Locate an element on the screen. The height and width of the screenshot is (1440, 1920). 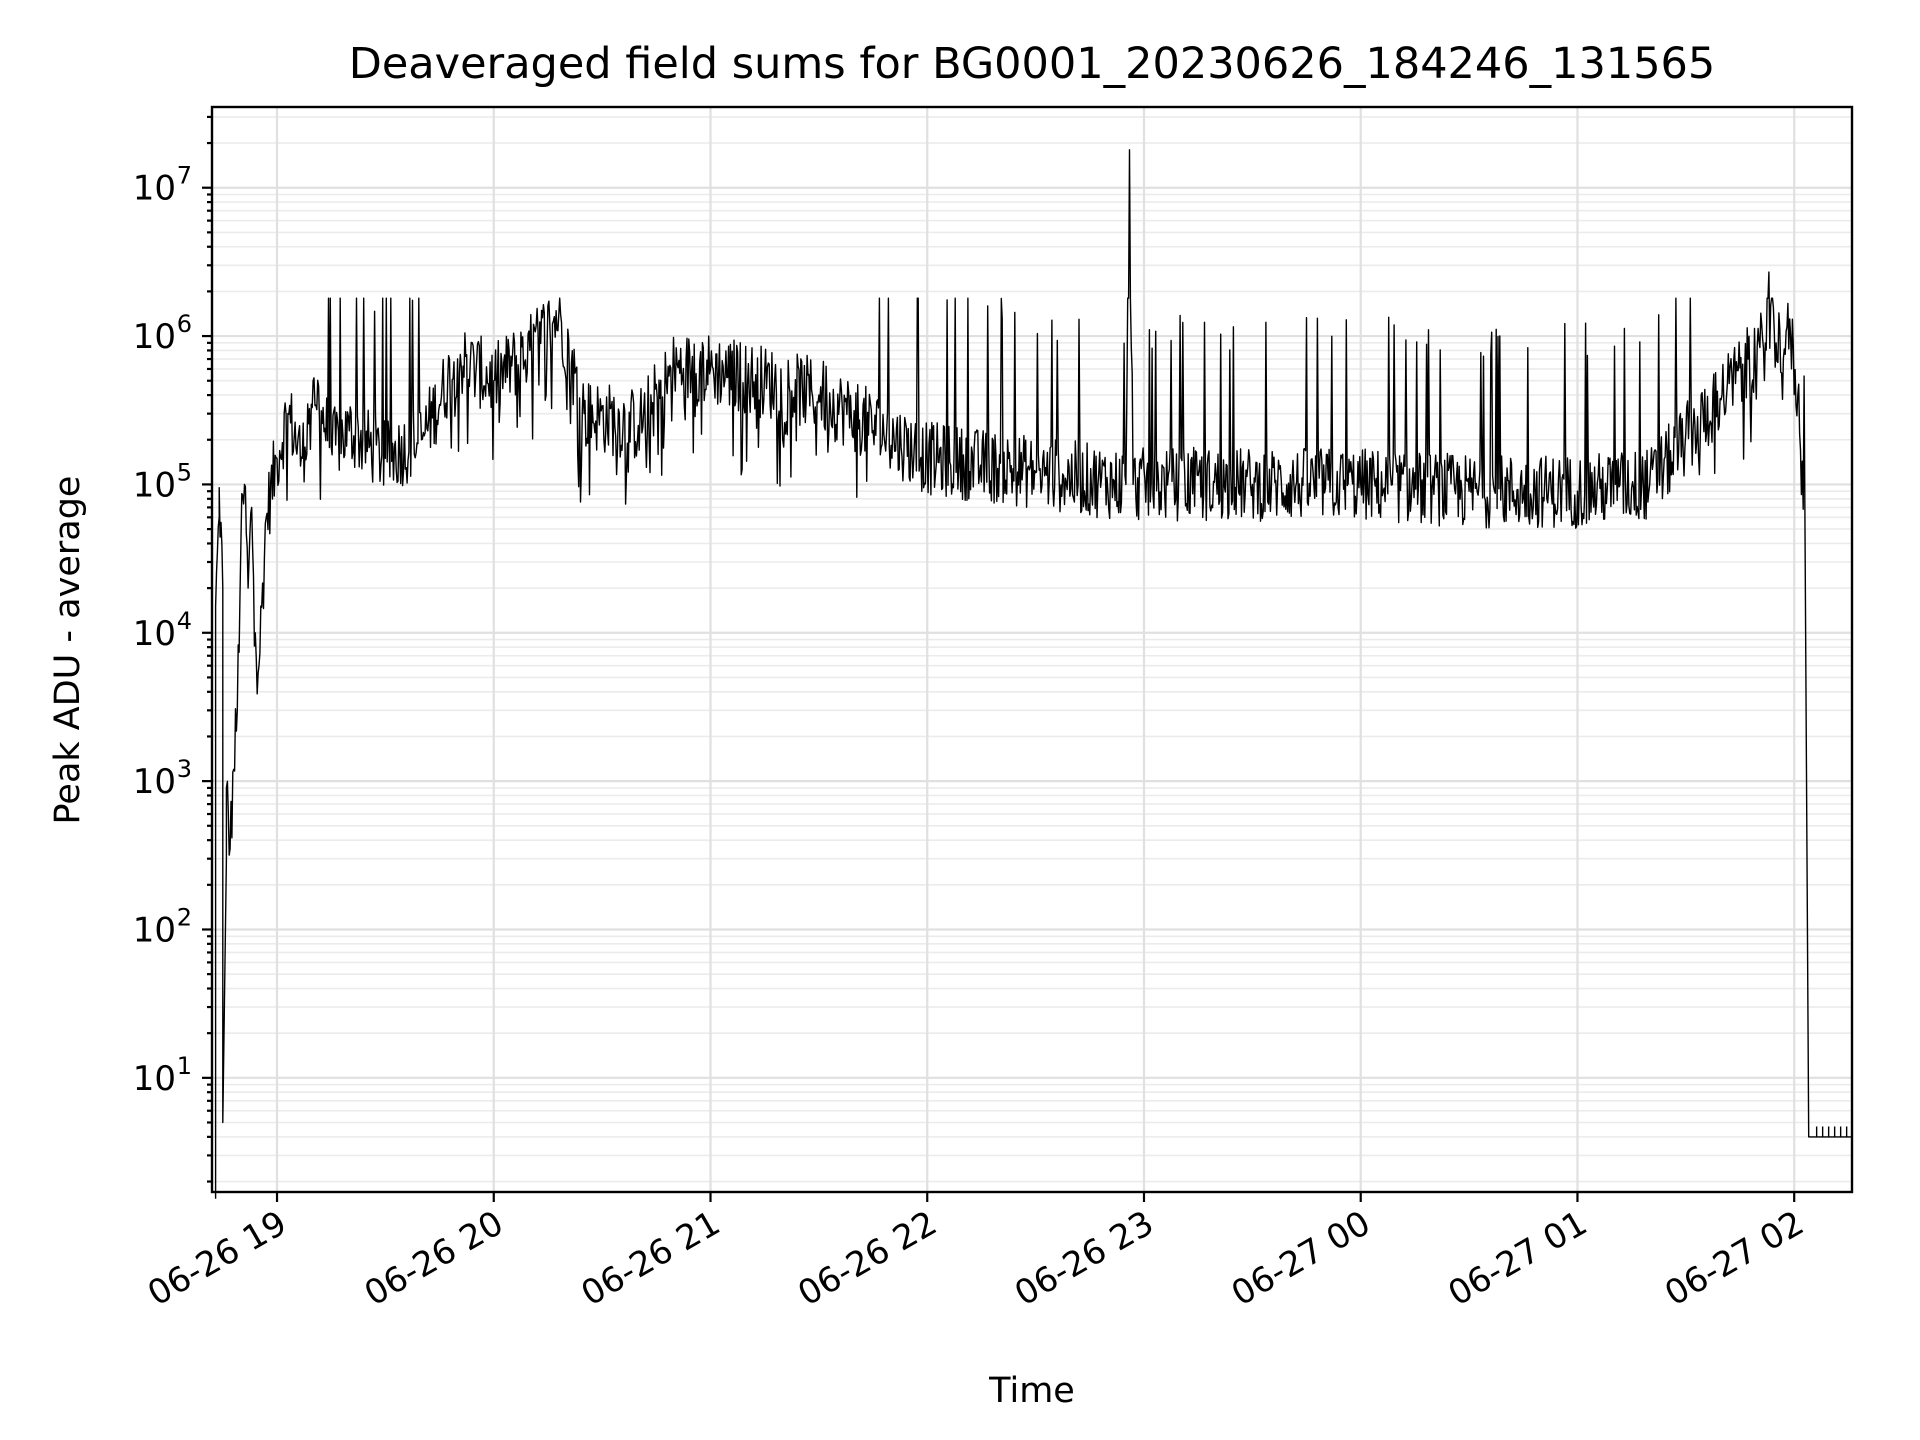
y-tick-exponent: 4 is located at coordinates (184, 621).